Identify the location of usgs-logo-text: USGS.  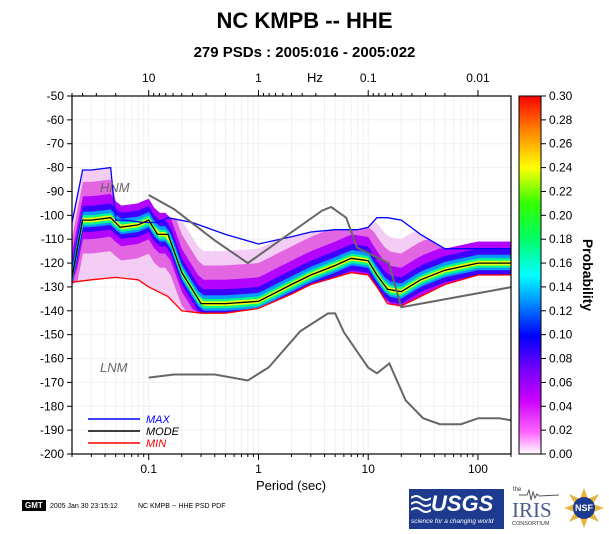
(462, 503).